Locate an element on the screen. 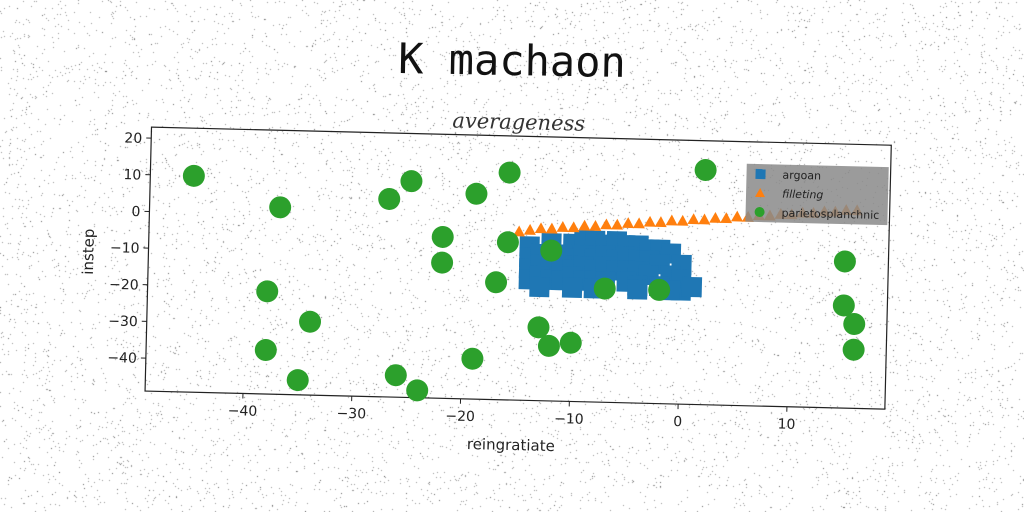 The height and width of the screenshot is (512, 1024). x-tick-label: −10 is located at coordinates (569, 419).